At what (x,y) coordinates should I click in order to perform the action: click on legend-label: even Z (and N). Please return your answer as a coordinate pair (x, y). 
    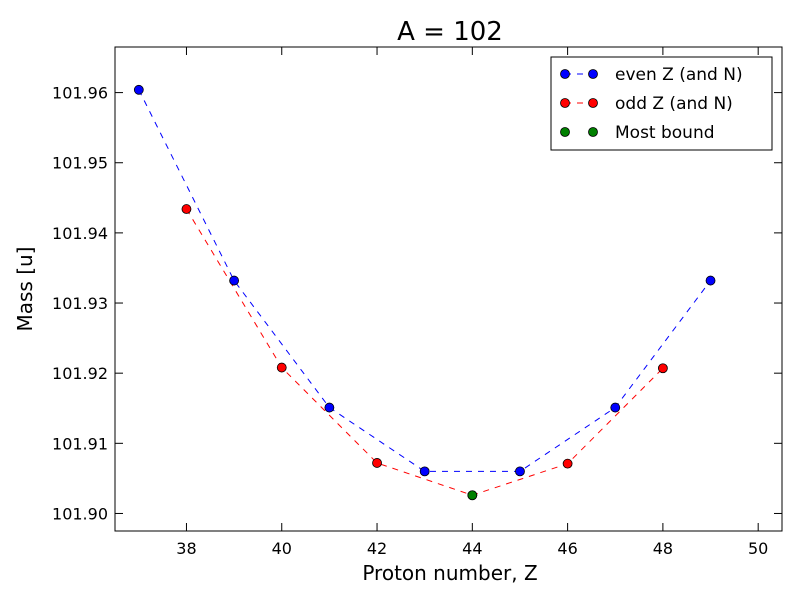
    Looking at the image, I should click on (679, 75).